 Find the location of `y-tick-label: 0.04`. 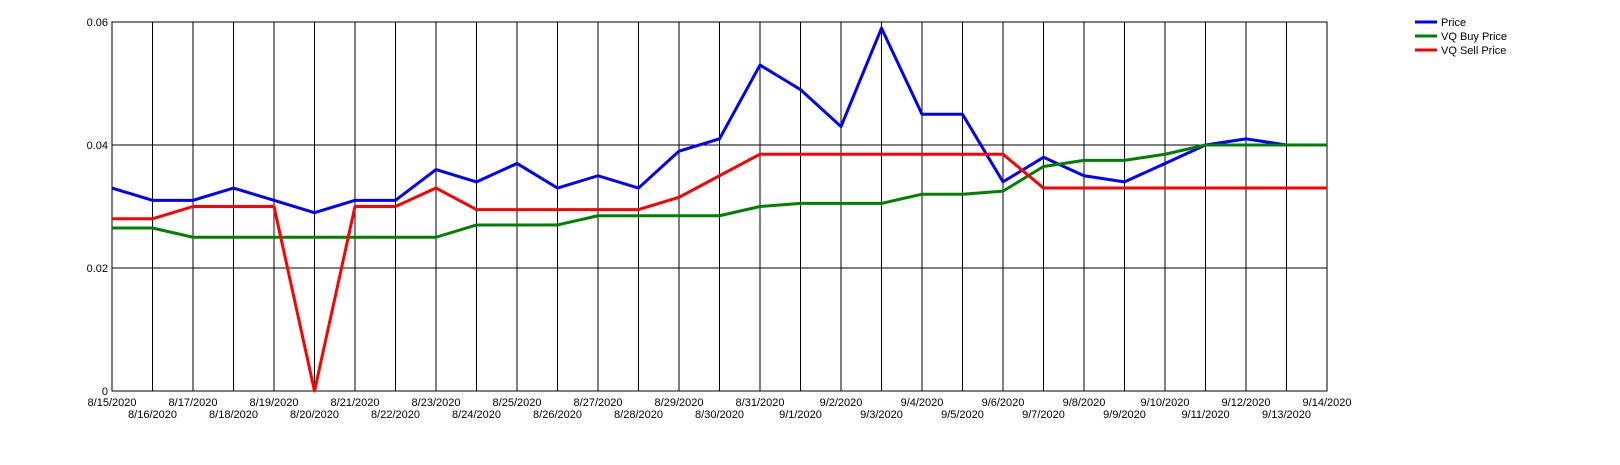

y-tick-label: 0.04 is located at coordinates (97, 146).